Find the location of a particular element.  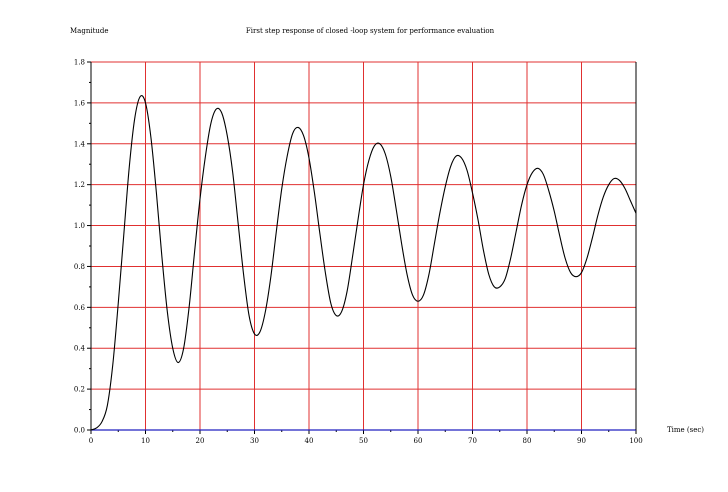

x-tick-label: 50 is located at coordinates (363, 441).